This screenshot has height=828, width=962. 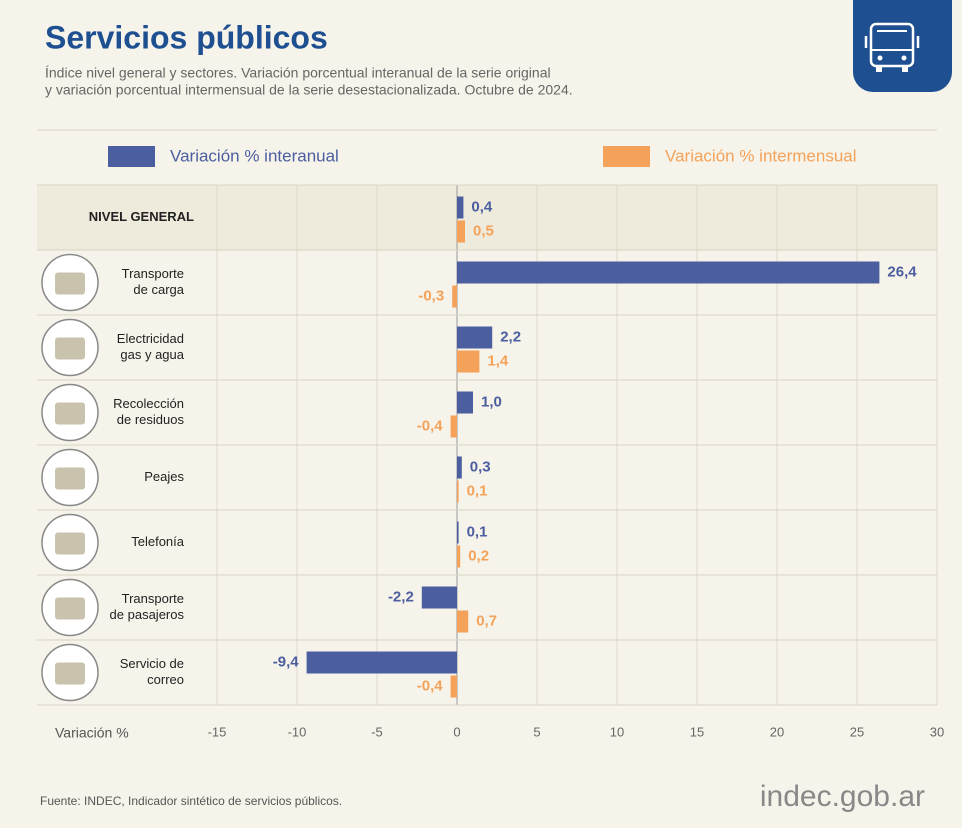 I want to click on x-tick-label: -15, so click(x=217, y=731).